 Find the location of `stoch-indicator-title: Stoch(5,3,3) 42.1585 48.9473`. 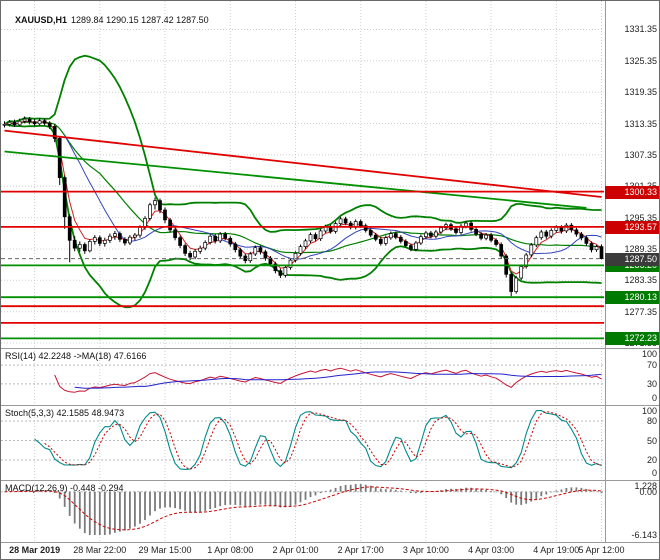

stoch-indicator-title: Stoch(5,3,3) 42.1585 48.9473 is located at coordinates (65, 413).